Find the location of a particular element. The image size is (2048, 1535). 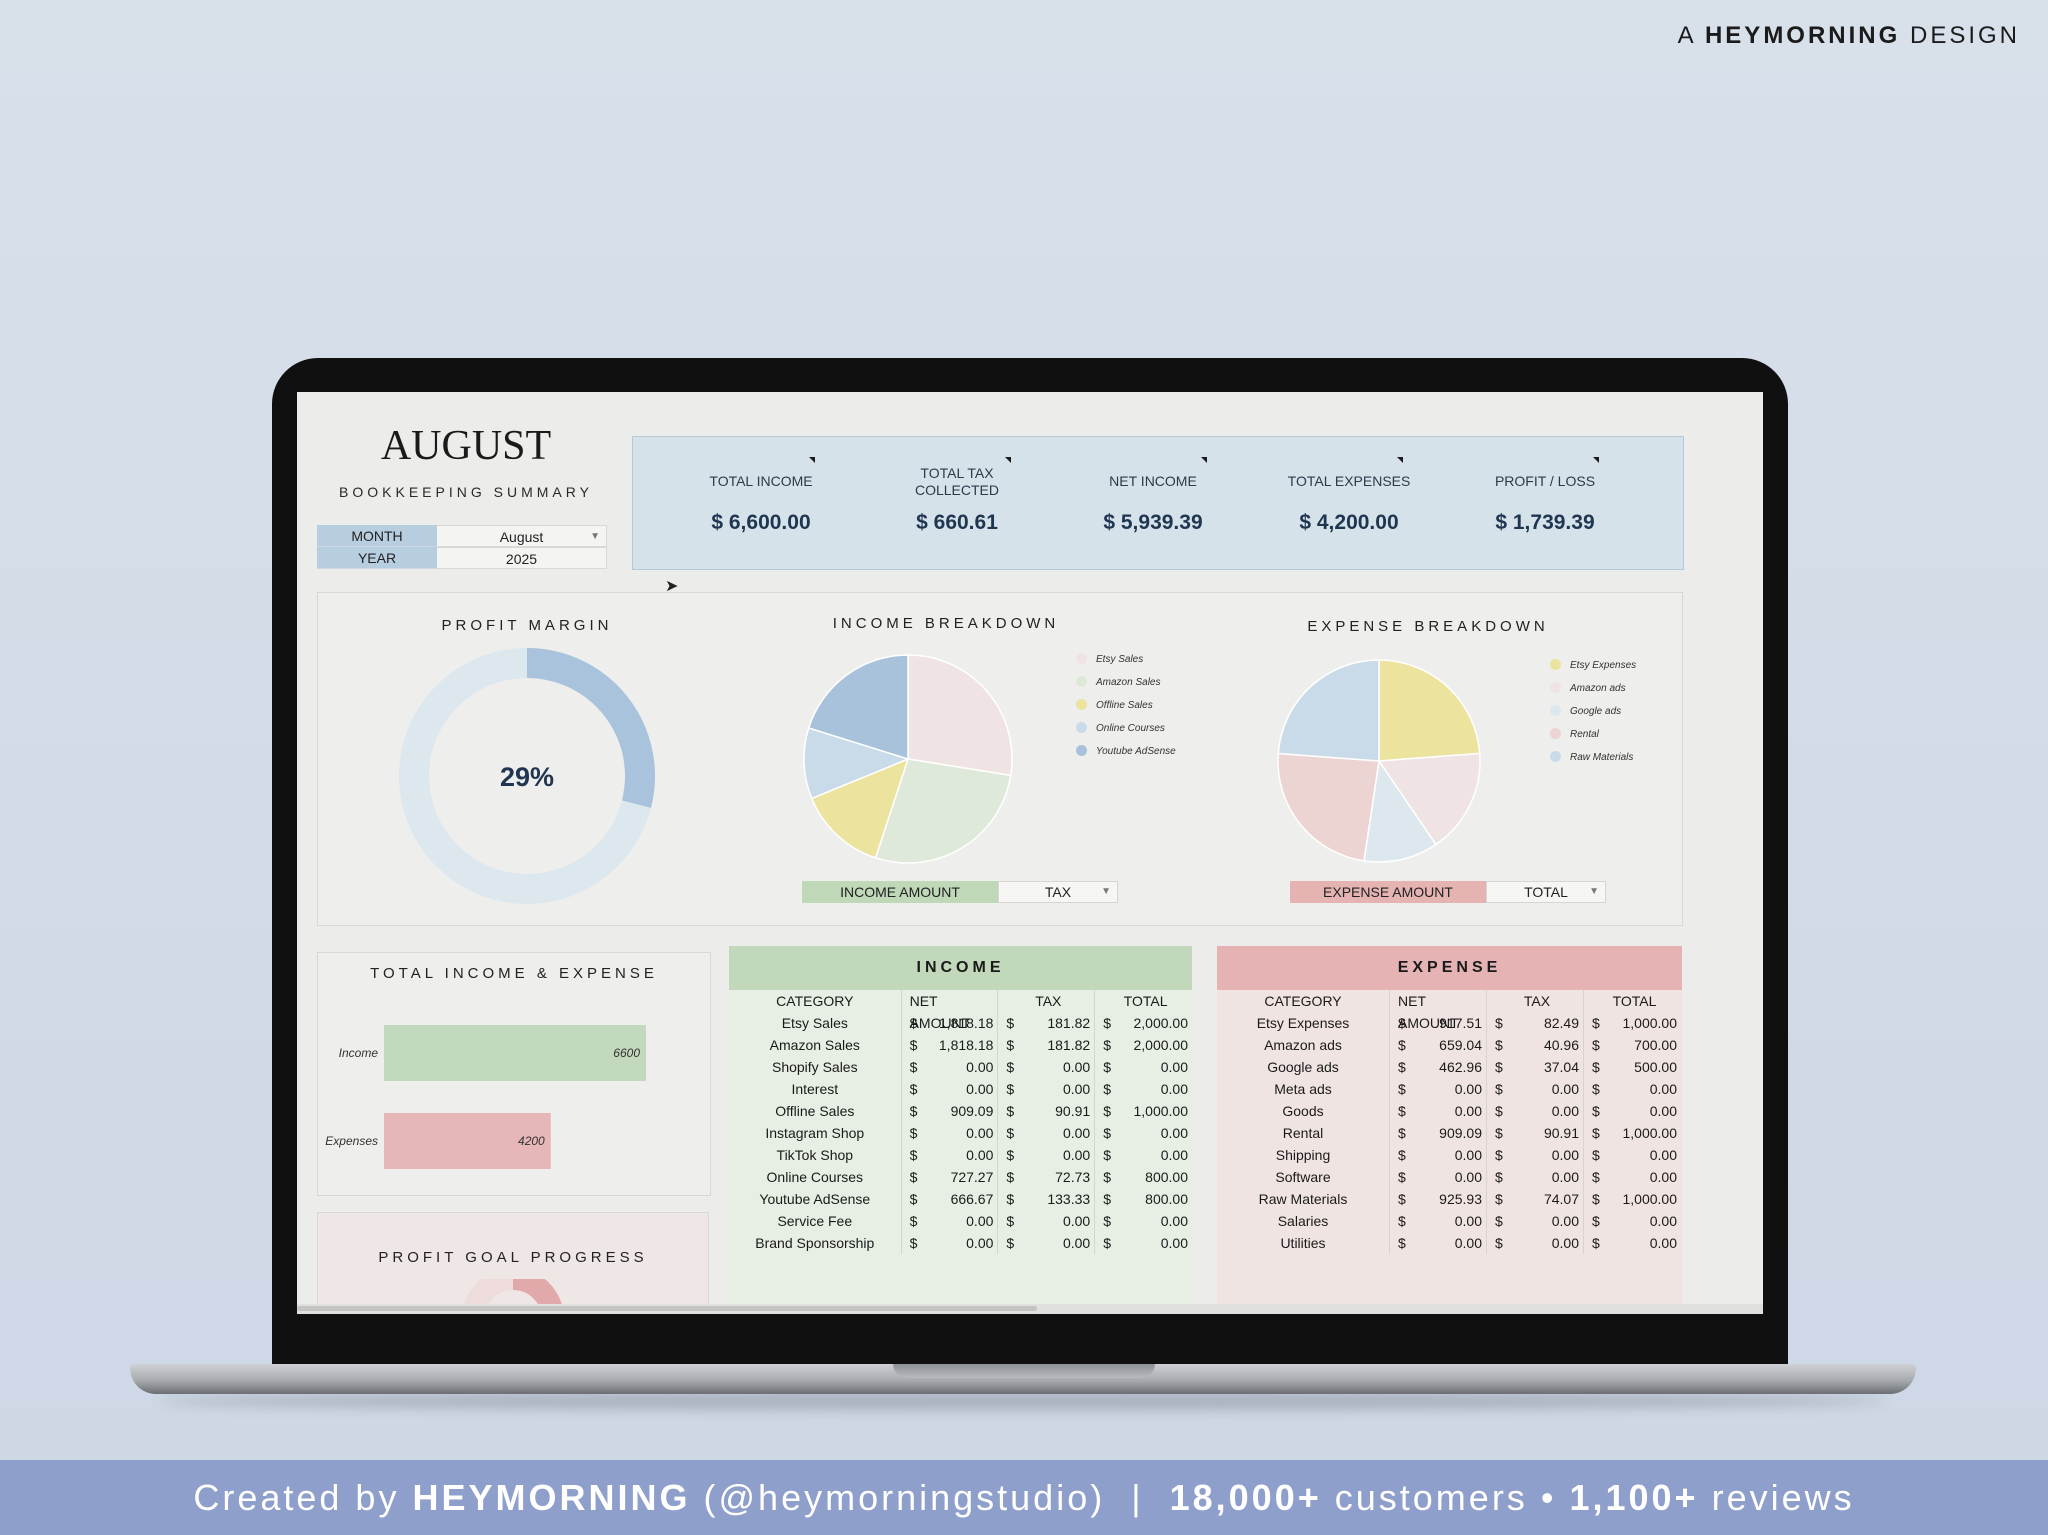

category-cell: Etsy Expenses is located at coordinates (1303, 1023).